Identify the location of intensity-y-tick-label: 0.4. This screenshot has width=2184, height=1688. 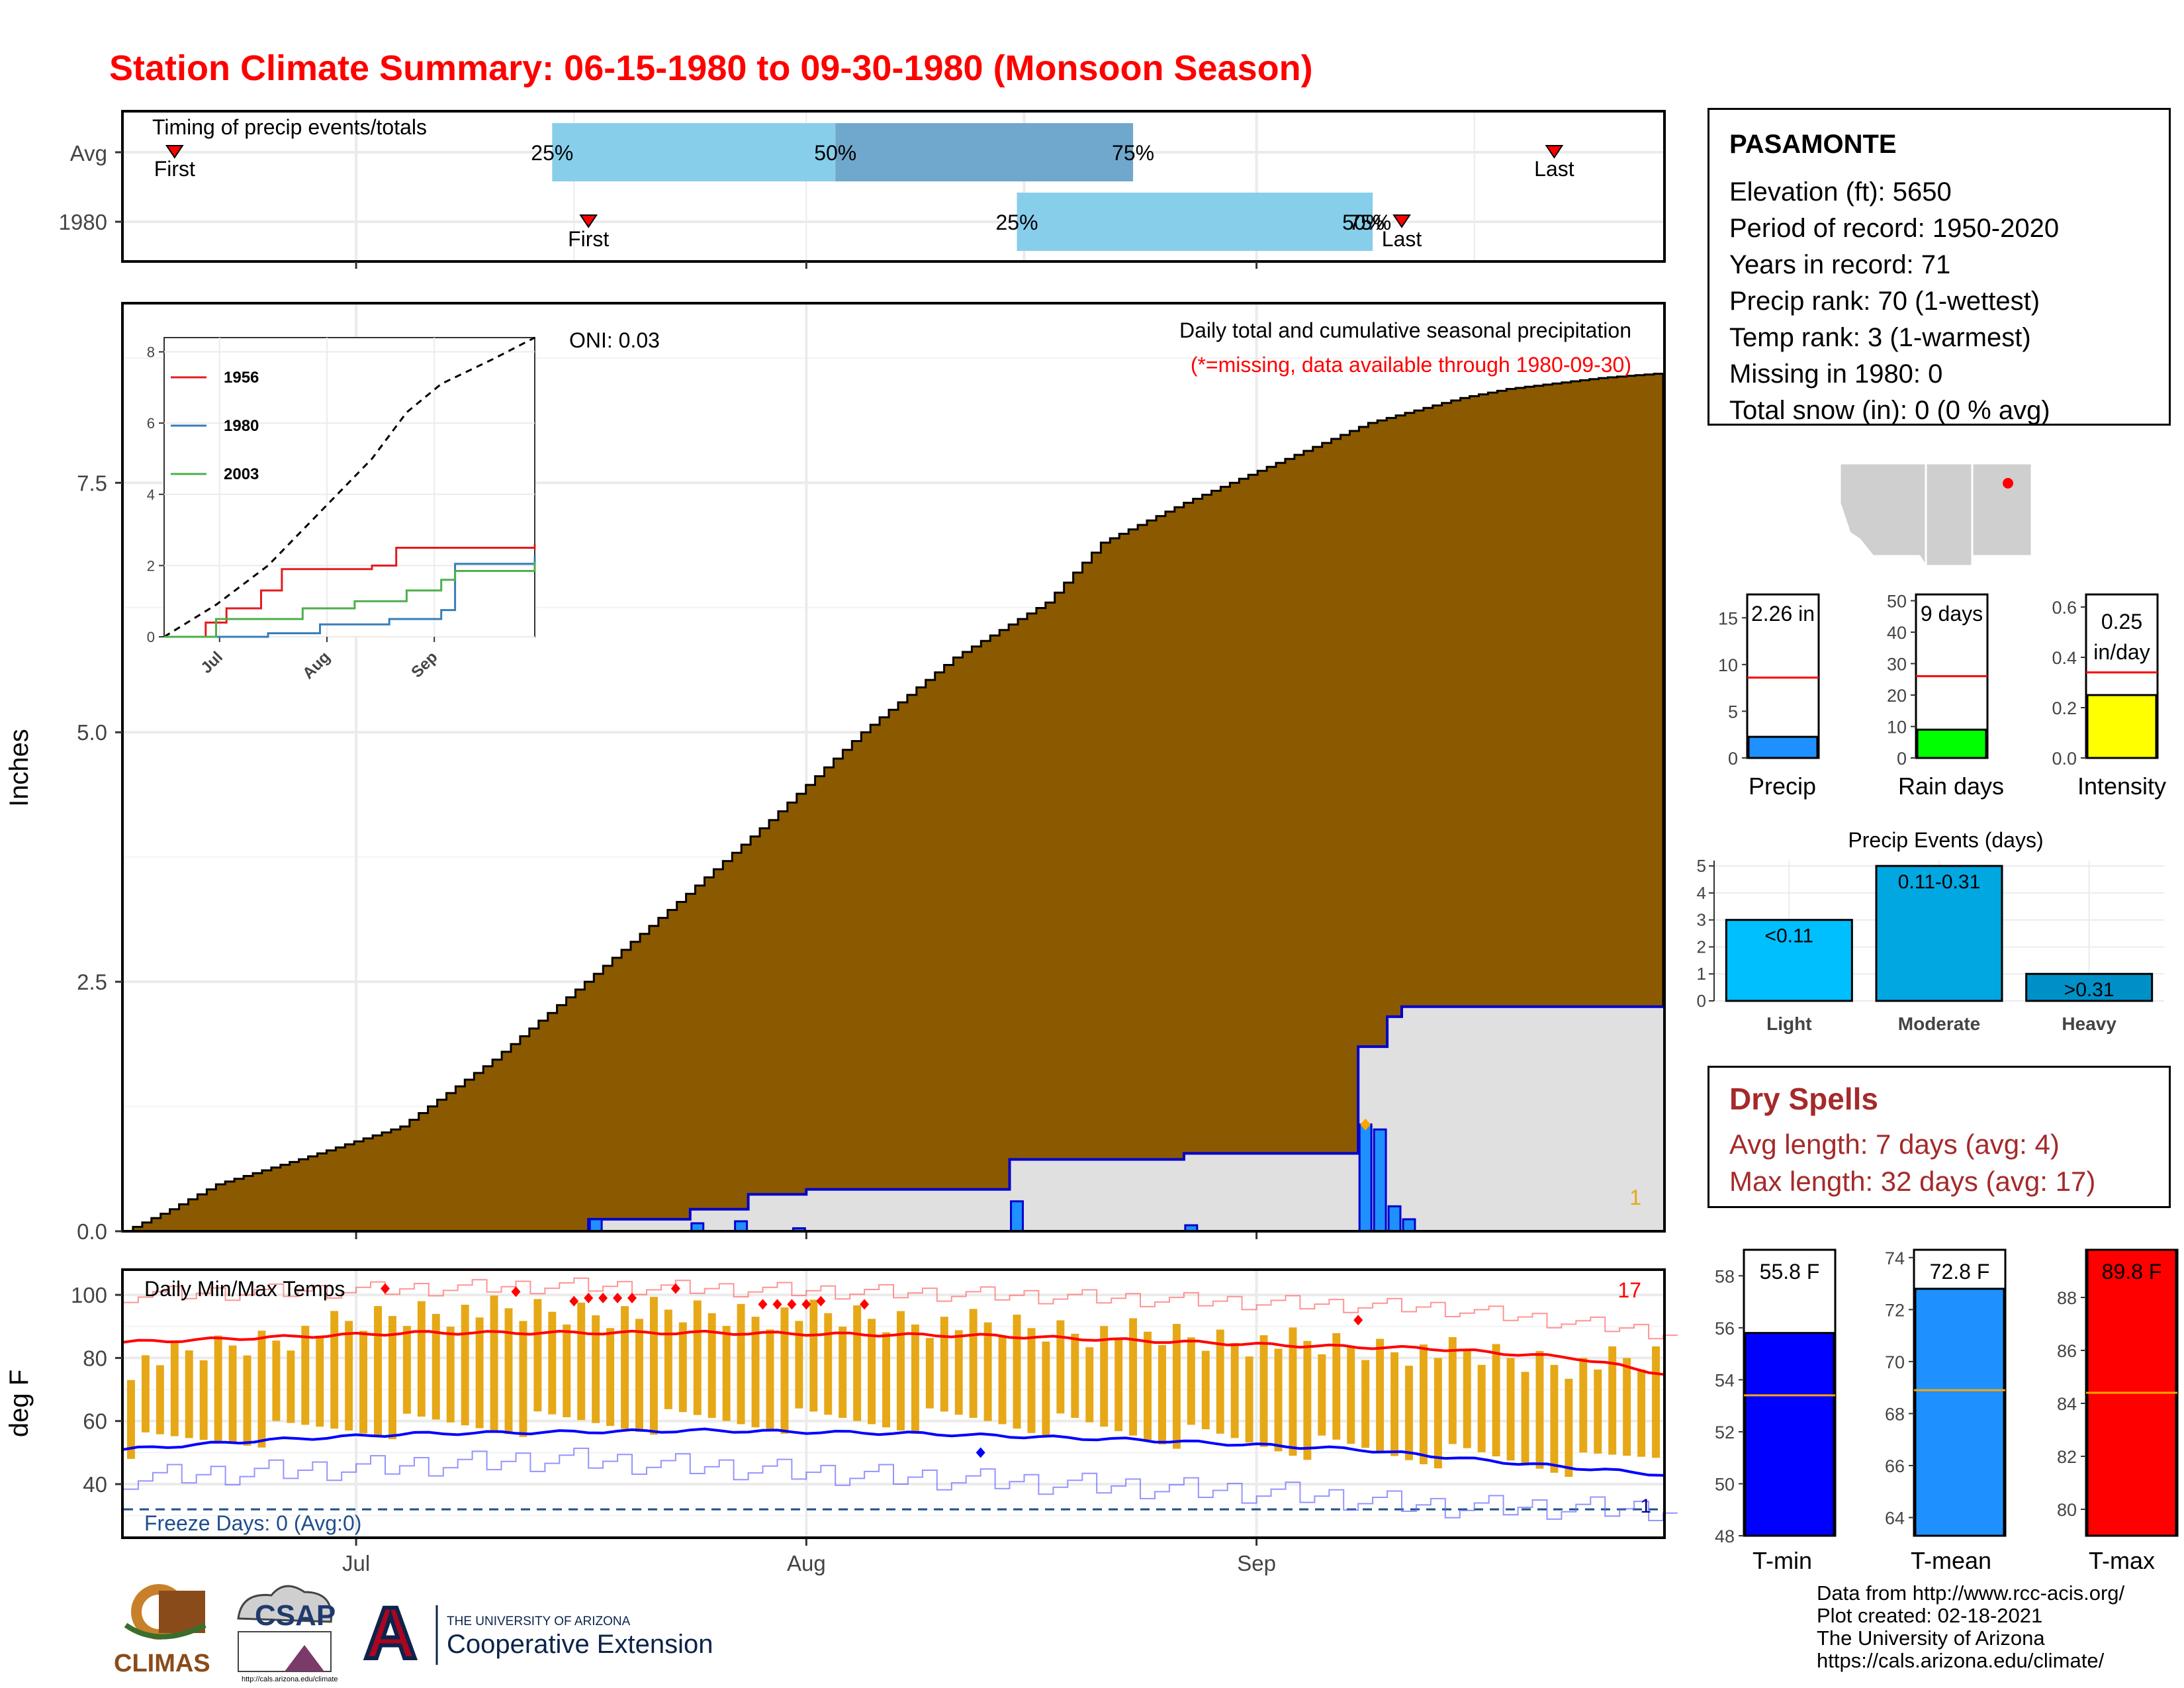
(2064, 658).